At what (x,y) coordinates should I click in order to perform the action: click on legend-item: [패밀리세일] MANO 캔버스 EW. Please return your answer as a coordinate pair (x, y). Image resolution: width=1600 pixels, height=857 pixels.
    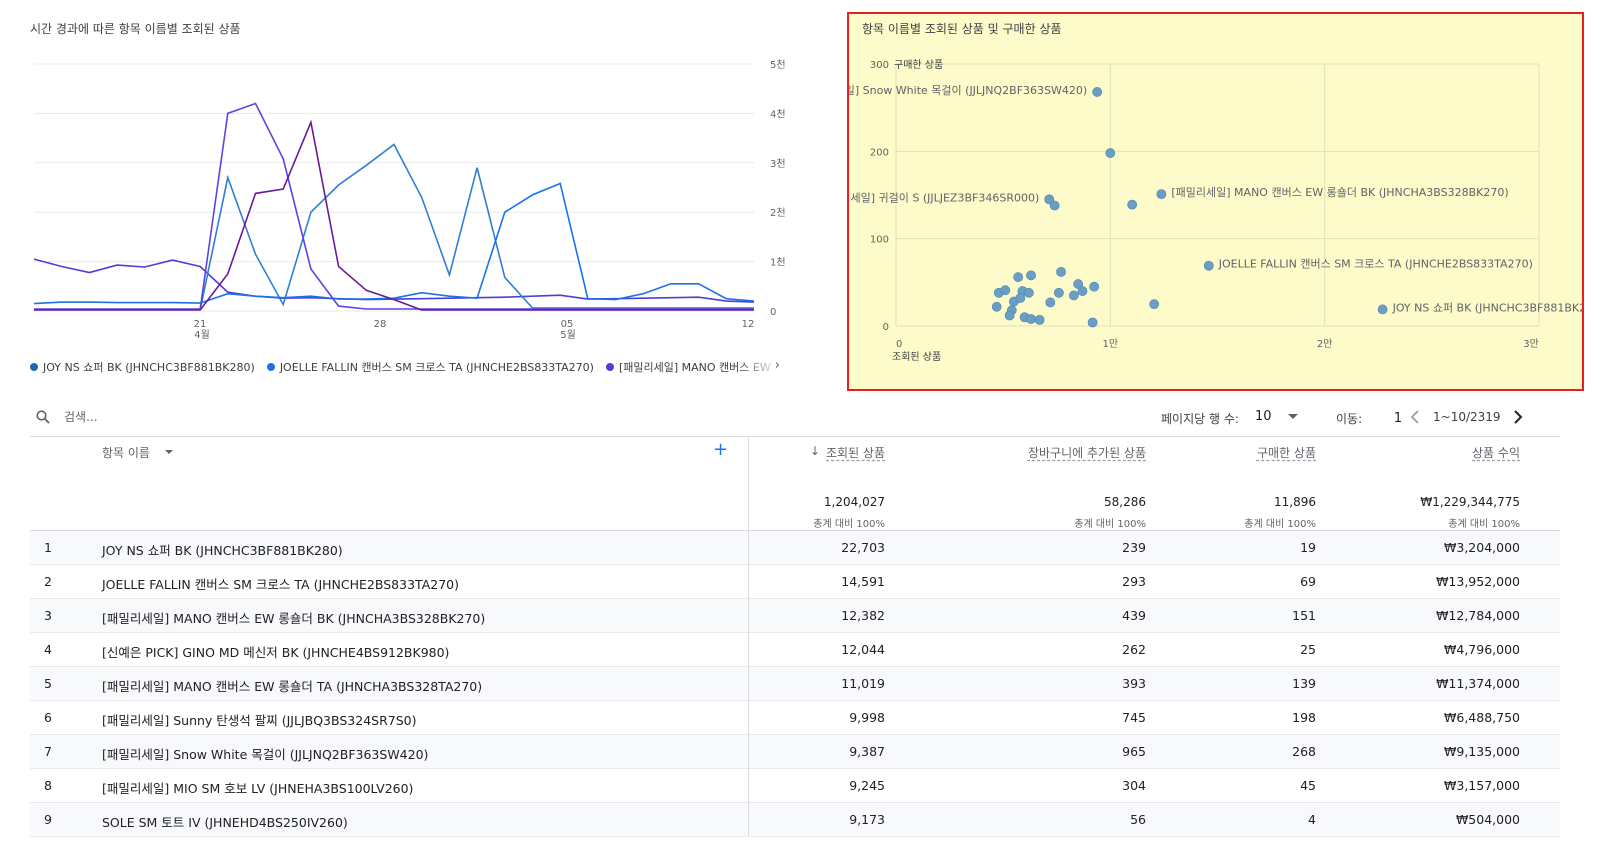
    Looking at the image, I should click on (688, 367).